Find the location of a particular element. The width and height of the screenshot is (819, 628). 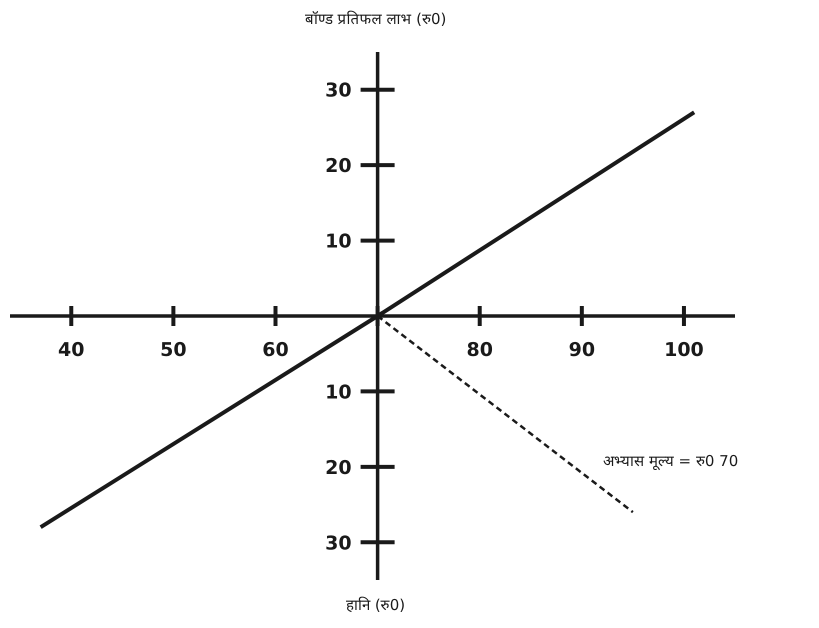

annotation: अभ्यास मूल्य = रु0 70 is located at coordinates (670, 461).